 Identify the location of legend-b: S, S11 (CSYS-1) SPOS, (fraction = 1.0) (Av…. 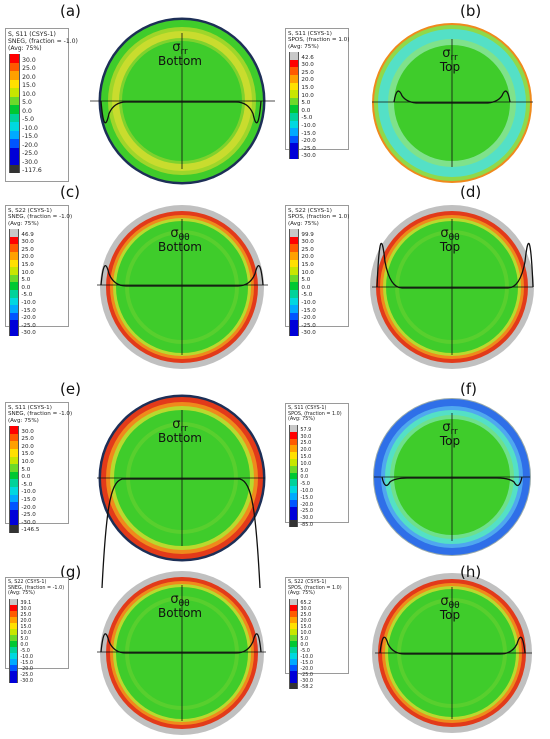
(317, 93).